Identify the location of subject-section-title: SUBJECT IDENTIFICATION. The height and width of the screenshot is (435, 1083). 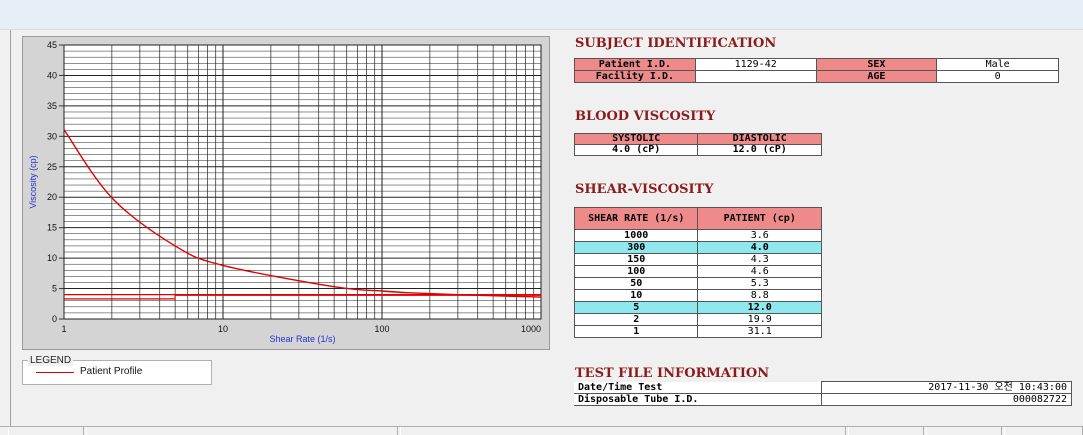
(676, 43).